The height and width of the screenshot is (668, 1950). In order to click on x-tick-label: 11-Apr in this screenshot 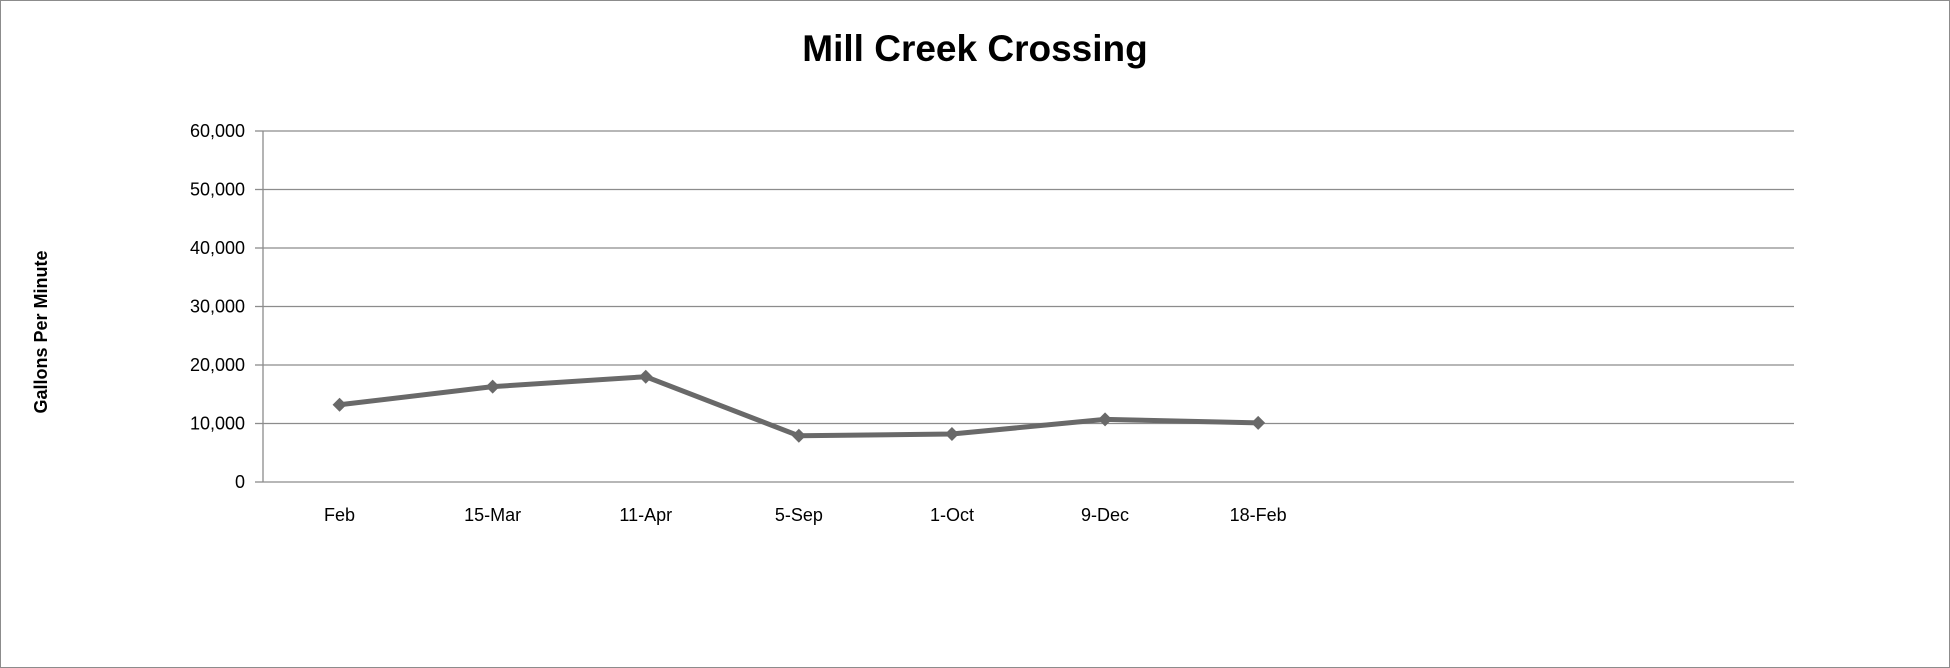, I will do `click(645, 515)`.